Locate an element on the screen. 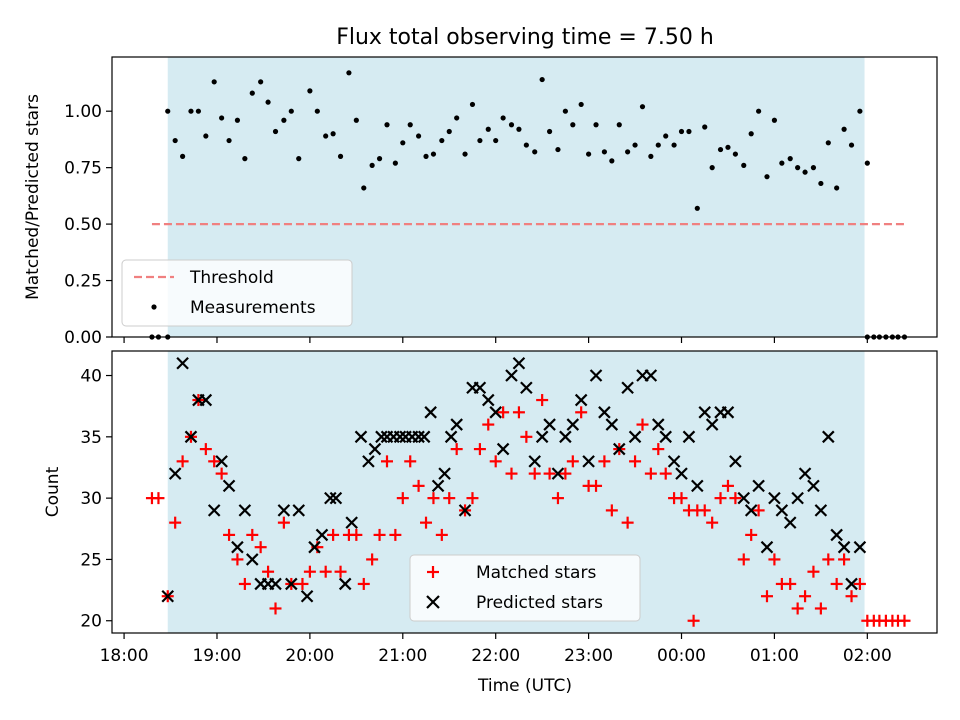  predicted-legend-swatch is located at coordinates (433, 602).